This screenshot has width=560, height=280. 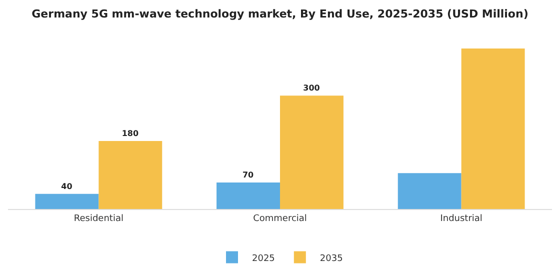 I want to click on x-tick-label: Commercial, so click(x=280, y=219).